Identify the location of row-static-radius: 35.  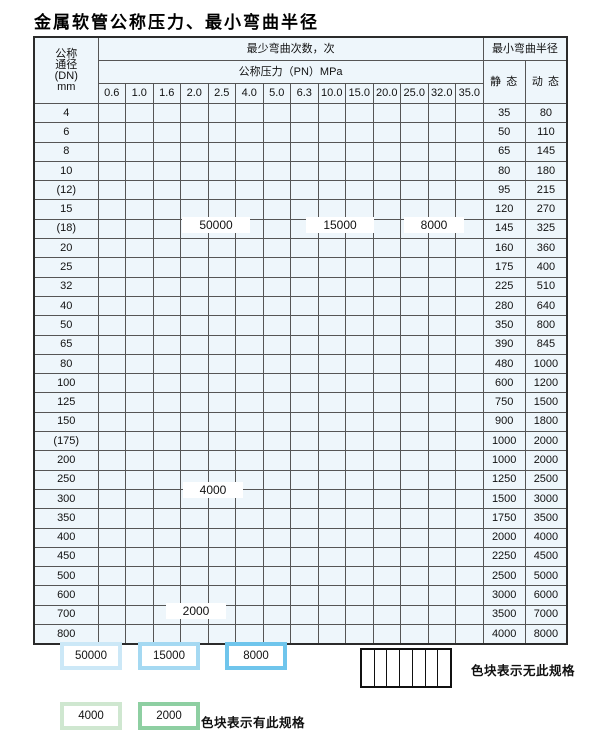
(504, 113).